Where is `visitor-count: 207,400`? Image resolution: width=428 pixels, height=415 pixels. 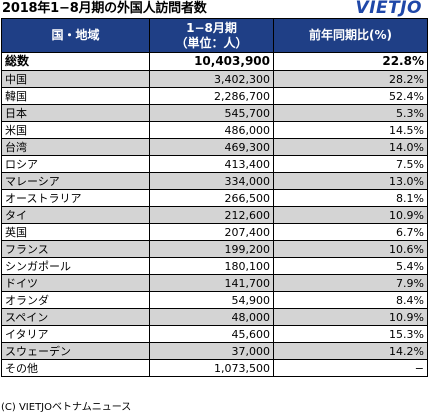
visitor-count: 207,400 is located at coordinates (211, 232).